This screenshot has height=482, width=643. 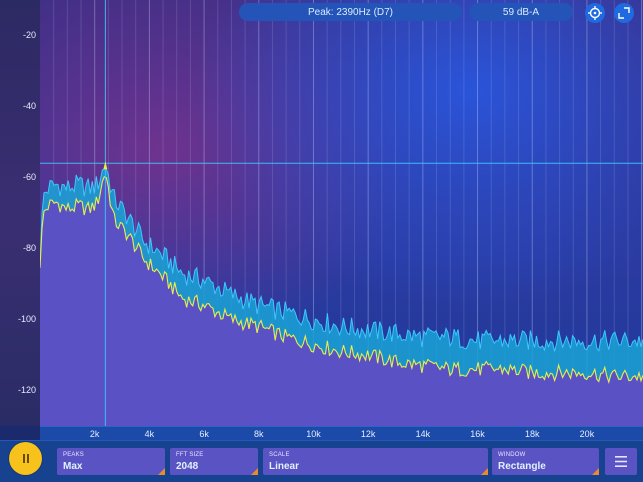 What do you see at coordinates (105, 165) in the screenshot?
I see `peak-spike` at bounding box center [105, 165].